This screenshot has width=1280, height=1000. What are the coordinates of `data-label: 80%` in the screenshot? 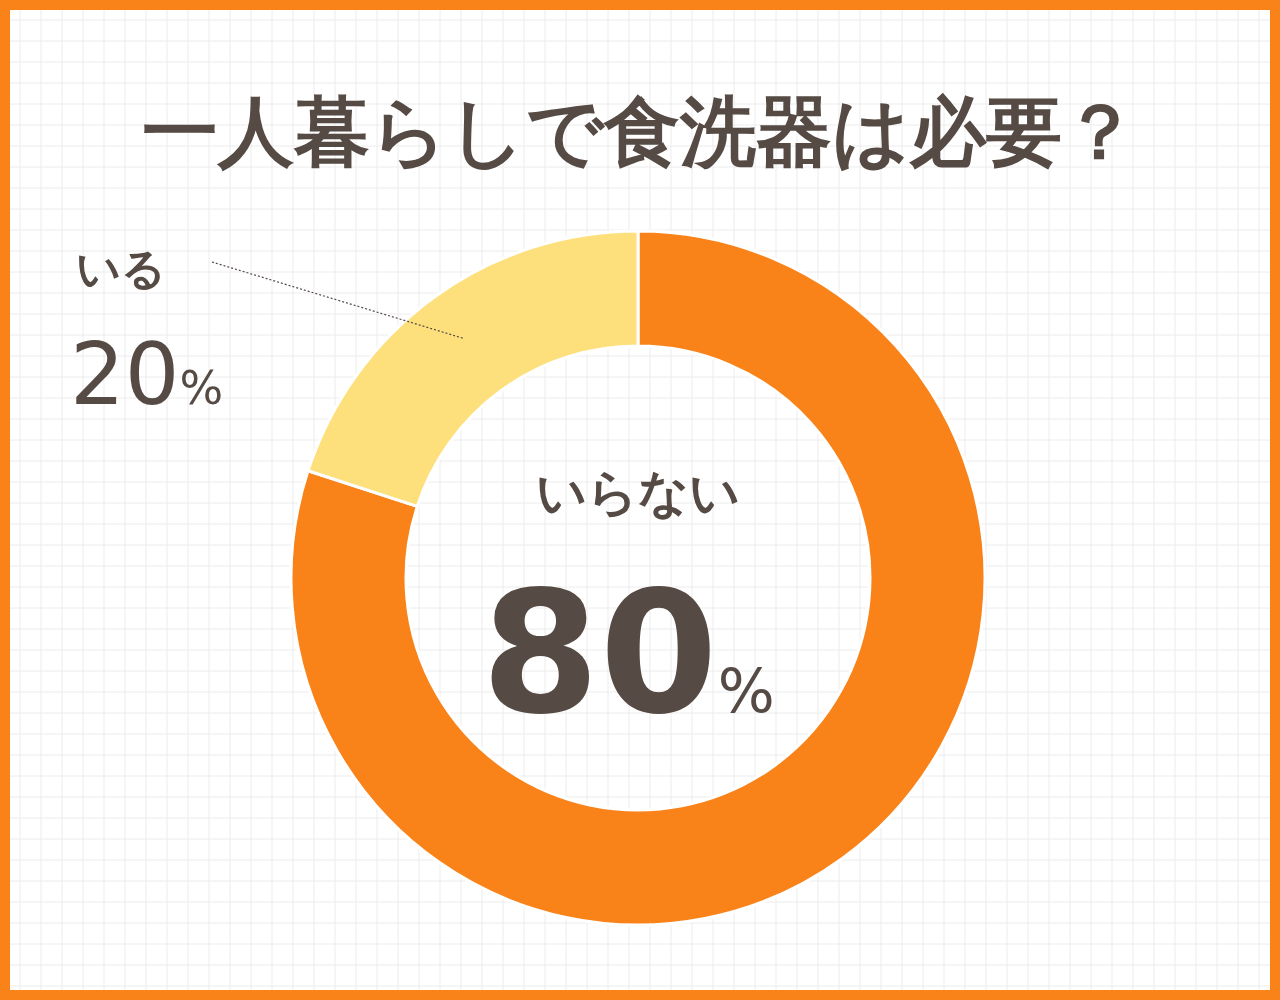 It's located at (628, 653).